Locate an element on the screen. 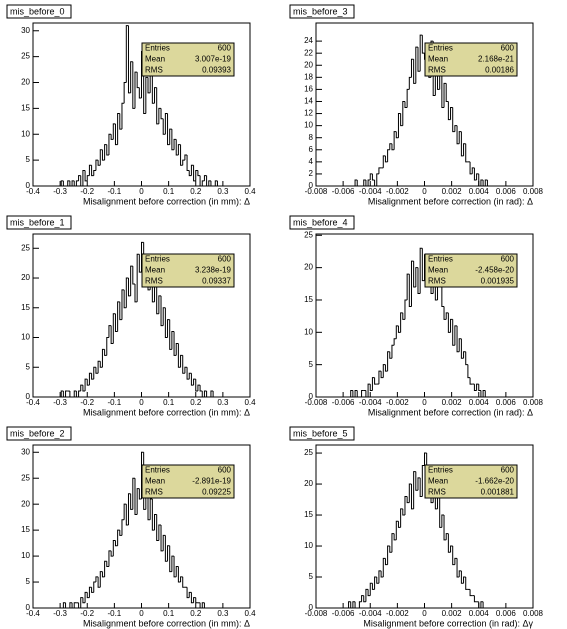 This screenshot has height=629, width=567. stats-value: 600 is located at coordinates (225, 48).